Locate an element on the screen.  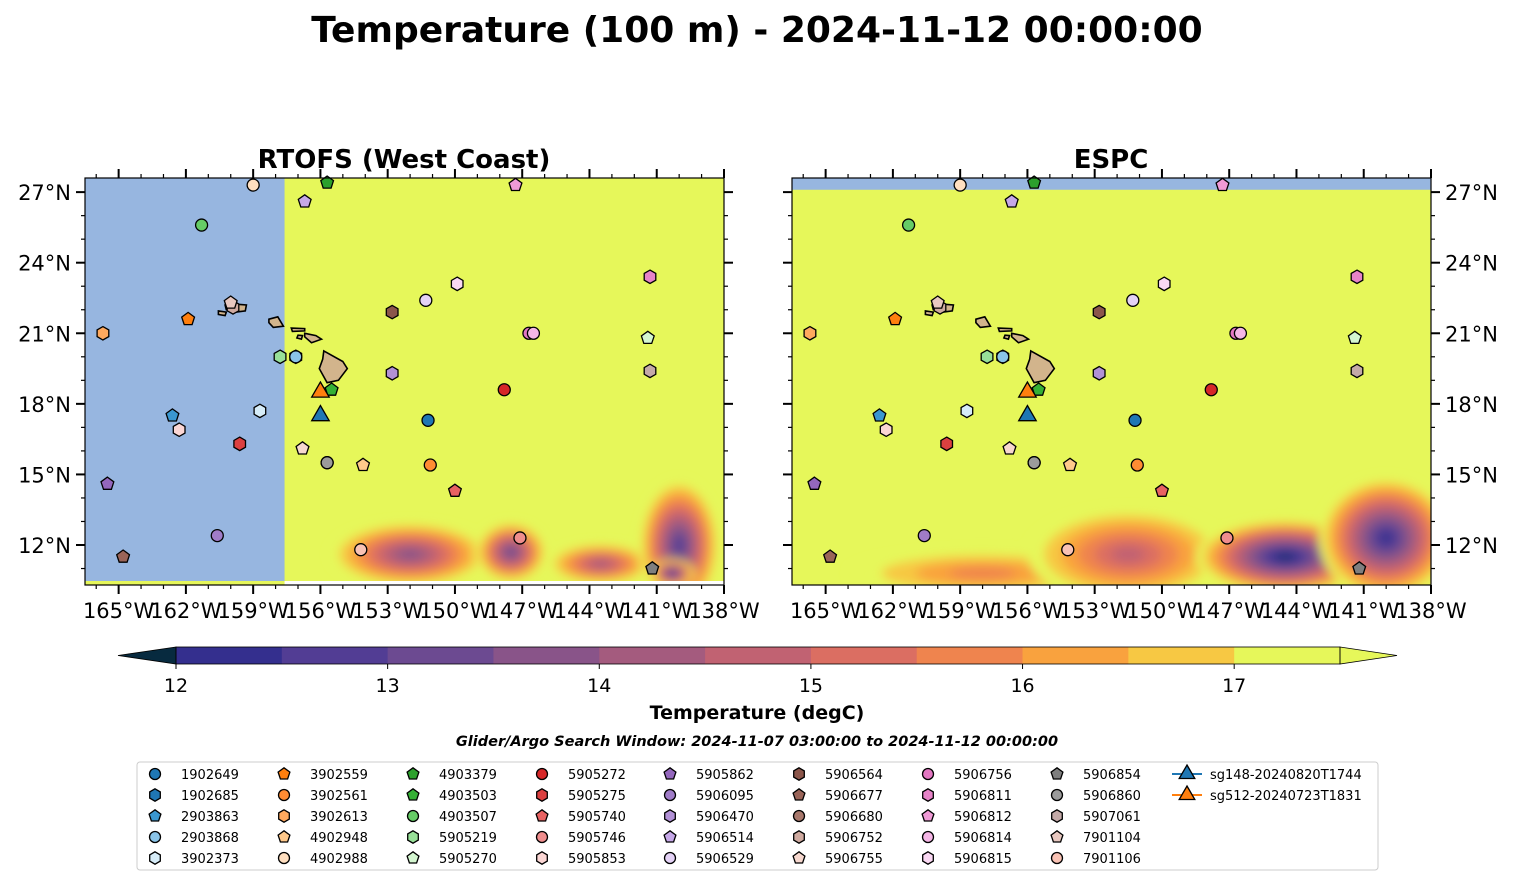
colorbar-frame is located at coordinates (758, 655).